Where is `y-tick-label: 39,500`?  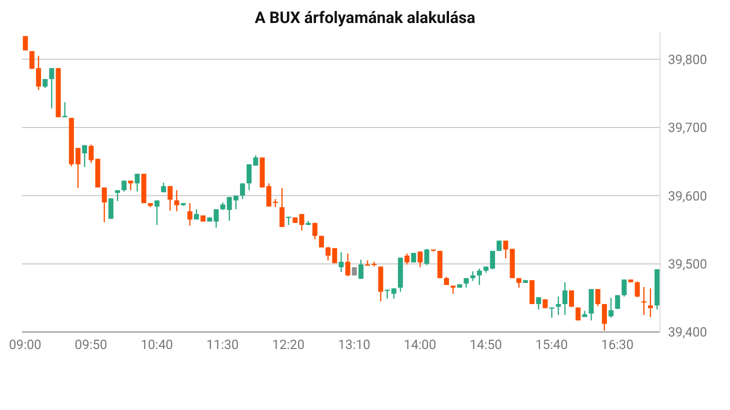
y-tick-label: 39,500 is located at coordinates (688, 264).